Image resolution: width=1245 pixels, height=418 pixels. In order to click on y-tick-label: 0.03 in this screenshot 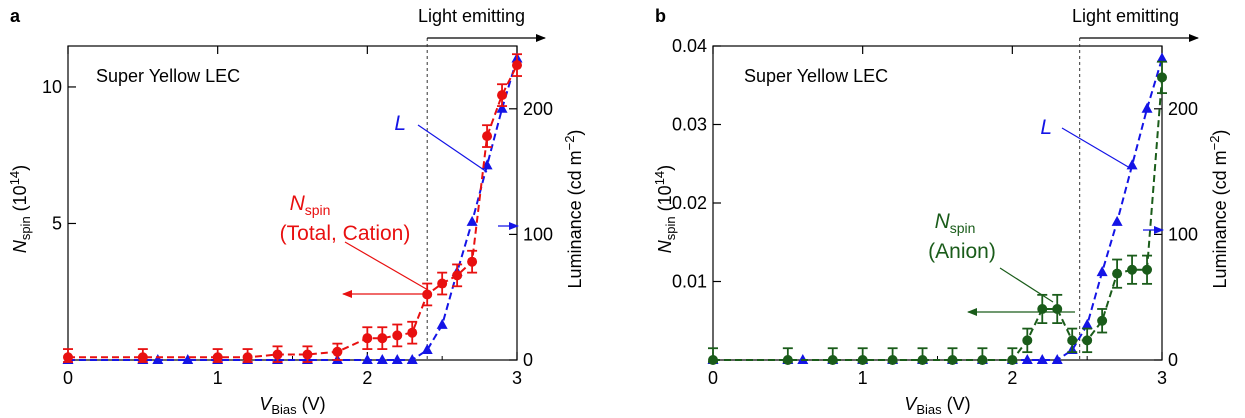, I will do `click(689, 125)`.